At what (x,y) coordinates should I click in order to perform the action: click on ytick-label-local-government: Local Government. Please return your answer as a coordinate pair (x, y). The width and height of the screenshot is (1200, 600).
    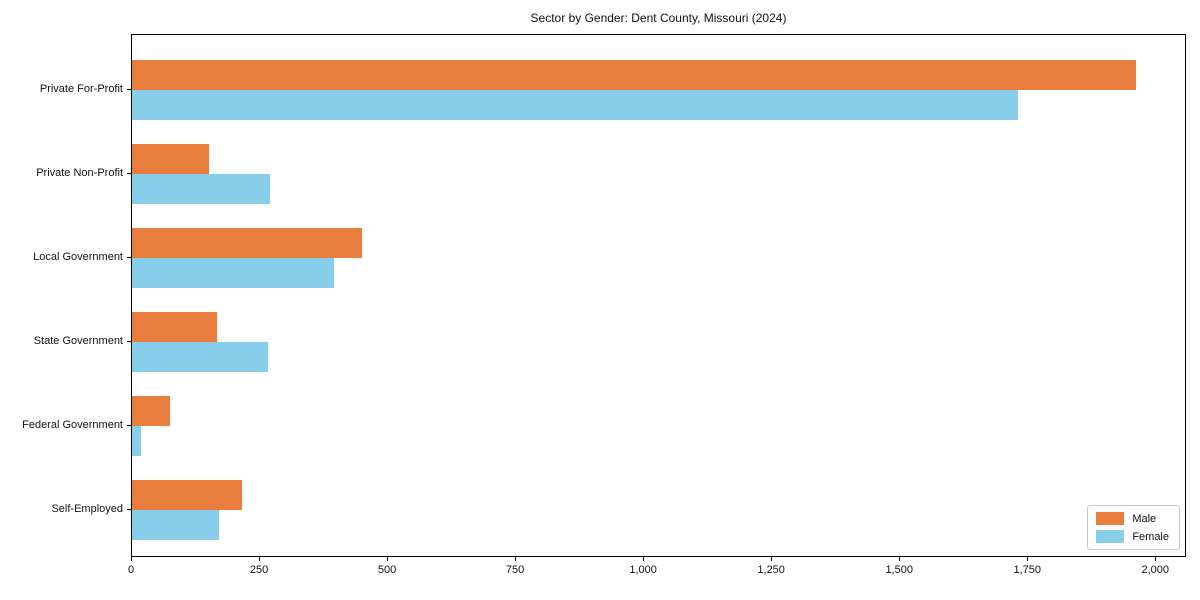
    Looking at the image, I should click on (78, 257).